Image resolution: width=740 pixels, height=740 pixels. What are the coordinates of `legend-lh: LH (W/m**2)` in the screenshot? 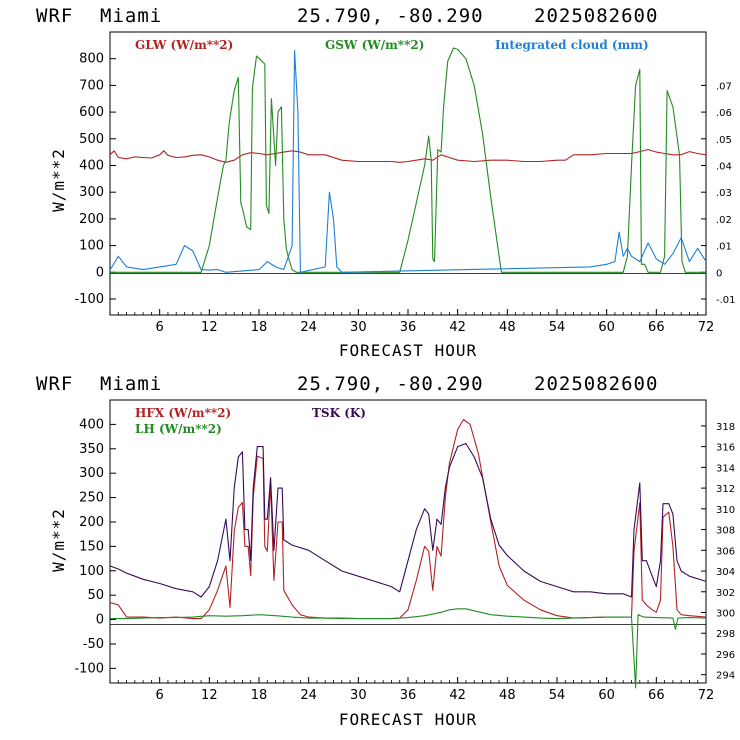 It's located at (178, 429).